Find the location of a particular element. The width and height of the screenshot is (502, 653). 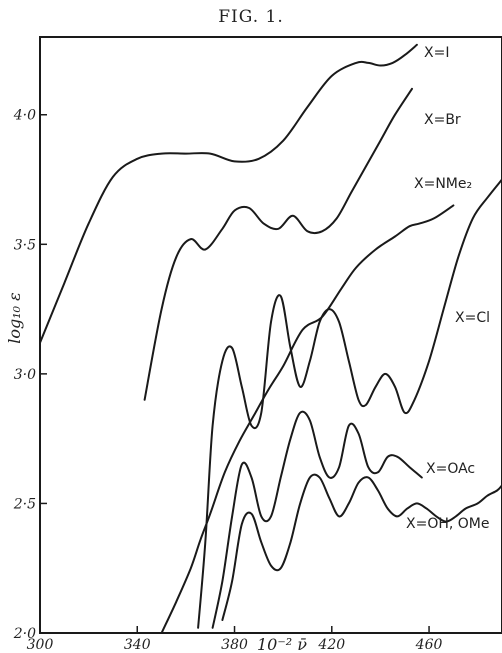

series-label-x-br: X=Br is located at coordinates (442, 120).